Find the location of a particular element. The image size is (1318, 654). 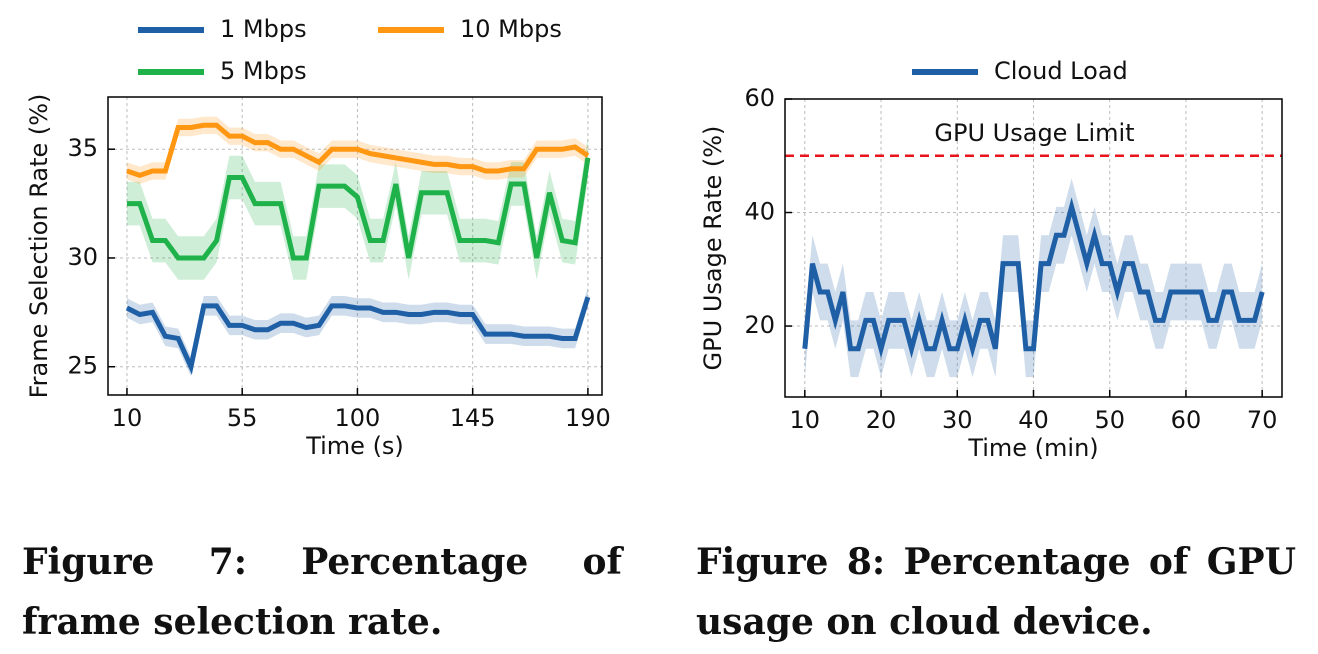

x-tick-label: 40 is located at coordinates (1033, 420).